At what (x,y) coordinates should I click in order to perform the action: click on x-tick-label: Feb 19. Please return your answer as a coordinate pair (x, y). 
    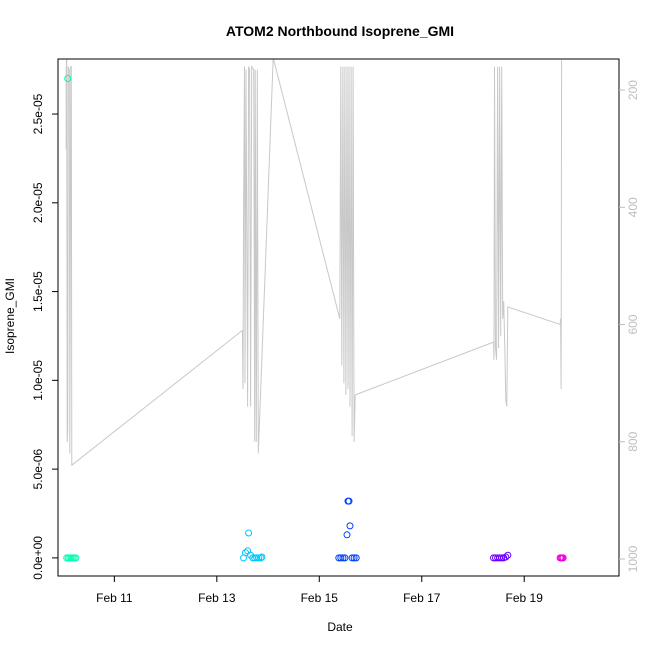
    Looking at the image, I should click on (525, 598).